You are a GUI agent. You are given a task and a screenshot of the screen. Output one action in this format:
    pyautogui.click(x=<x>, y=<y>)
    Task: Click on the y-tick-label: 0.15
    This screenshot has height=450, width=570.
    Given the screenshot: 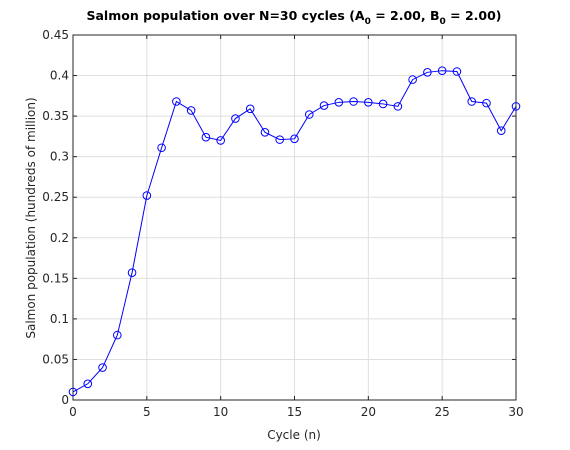 What is the action you would take?
    pyautogui.click(x=55, y=278)
    